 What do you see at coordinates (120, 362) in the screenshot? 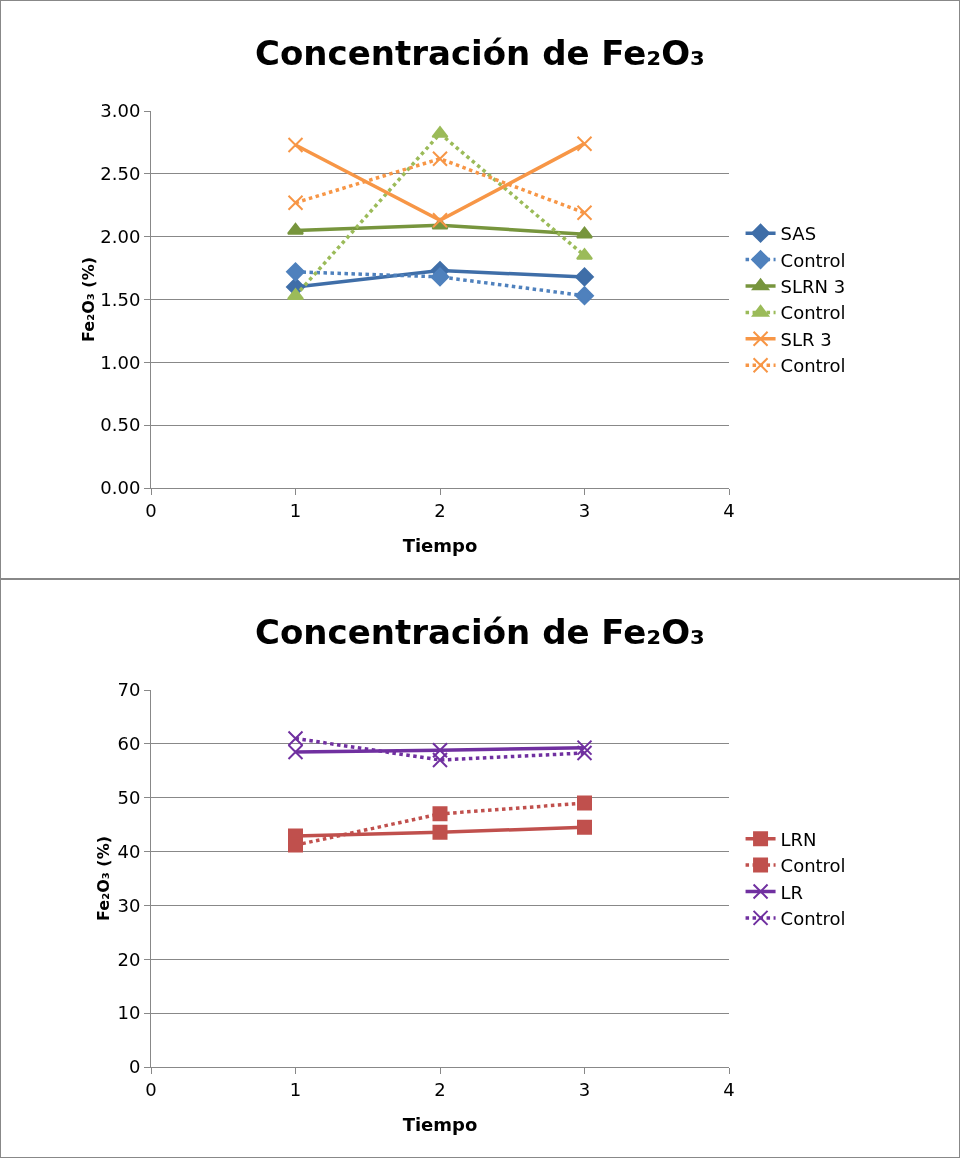
I see `y-tick-label: 1.00` at bounding box center [120, 362].